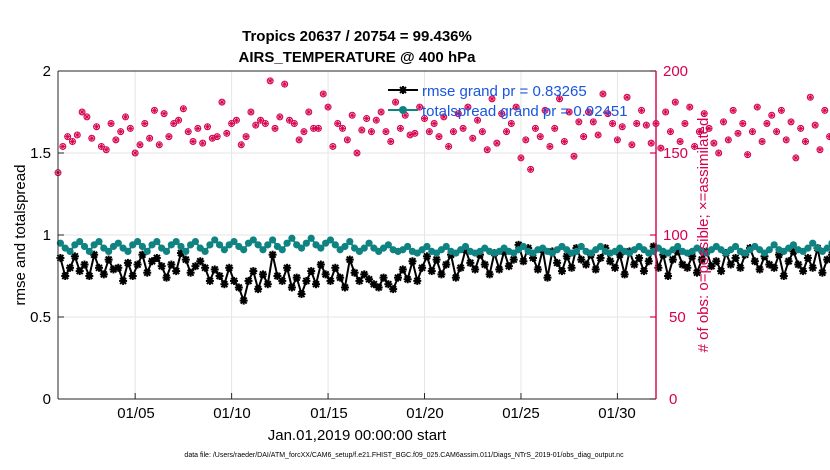 The image size is (830, 470). I want to click on left-tick-labels: 0 0.5 1 1.5 2, so click(40, 235).